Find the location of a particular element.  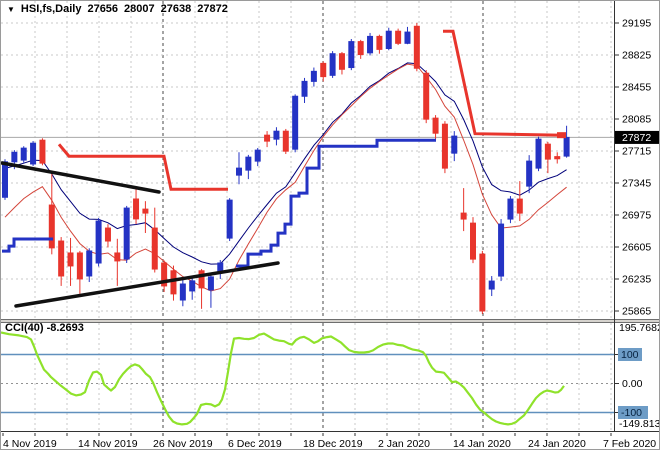

cci-max-label: 195.7682 is located at coordinates (639, 328).